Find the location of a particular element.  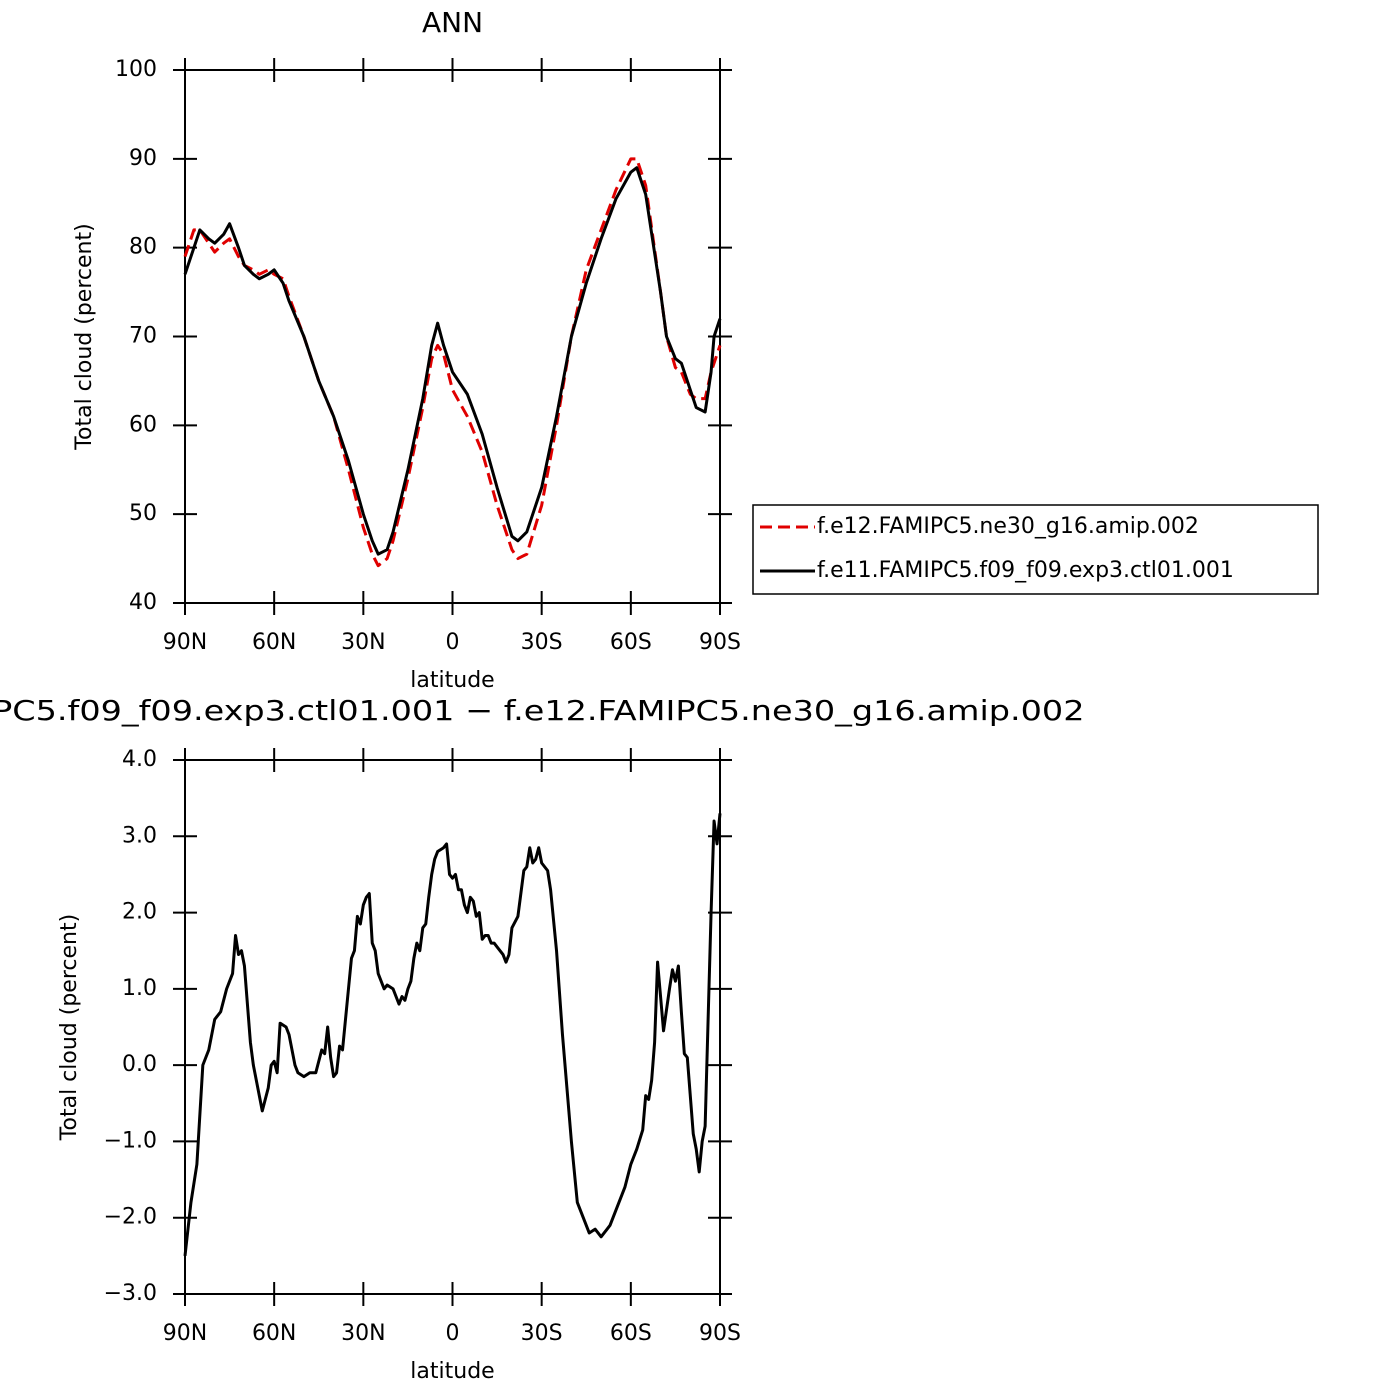

y-tick-label: 50 is located at coordinates (143, 513).